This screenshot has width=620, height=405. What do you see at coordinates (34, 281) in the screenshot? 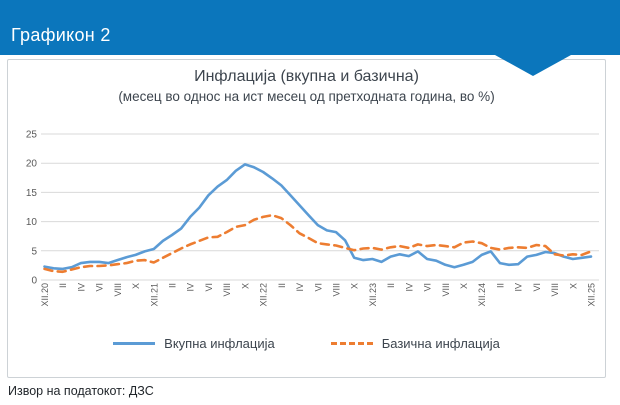
I see `y-tick-label: 0` at bounding box center [34, 281].